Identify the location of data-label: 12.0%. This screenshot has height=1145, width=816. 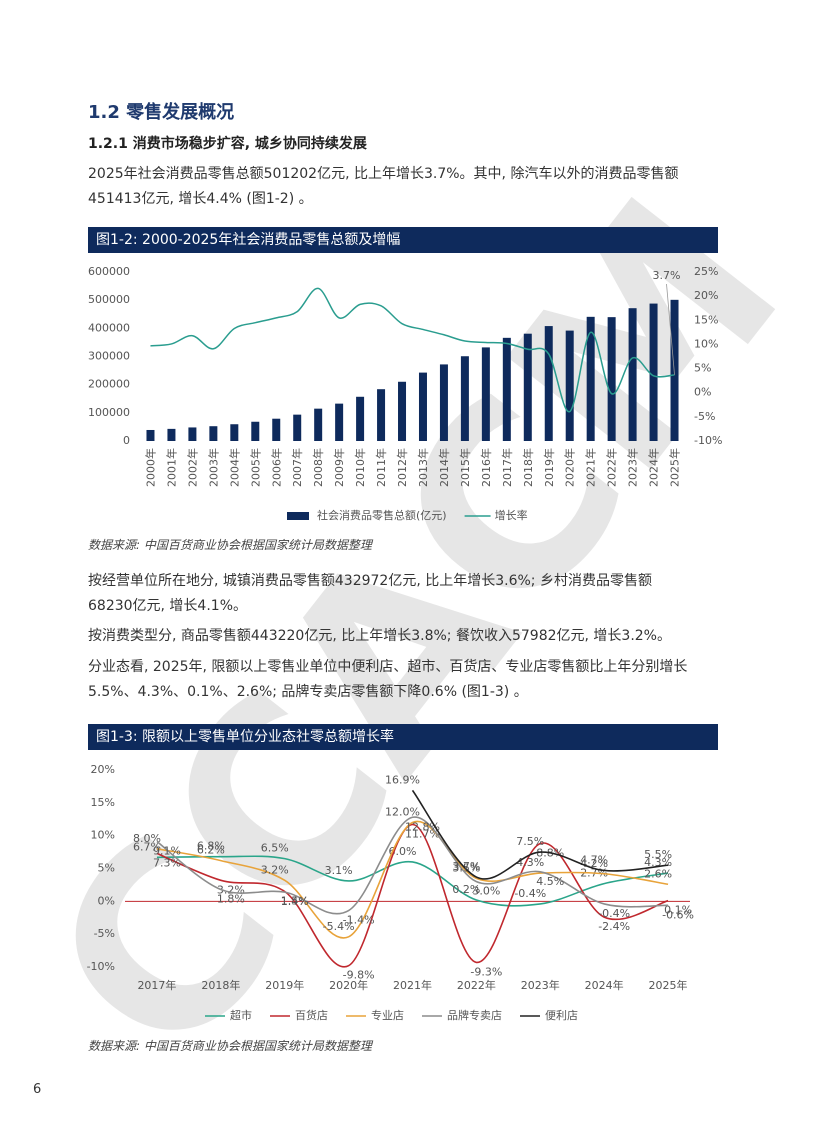
(402, 812).